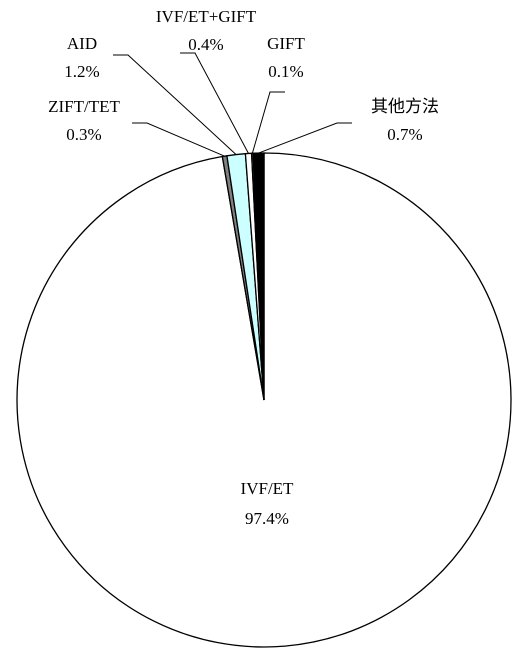 This screenshot has height=655, width=512. What do you see at coordinates (405, 106) in the screenshot?
I see `slice-label: 其他方法` at bounding box center [405, 106].